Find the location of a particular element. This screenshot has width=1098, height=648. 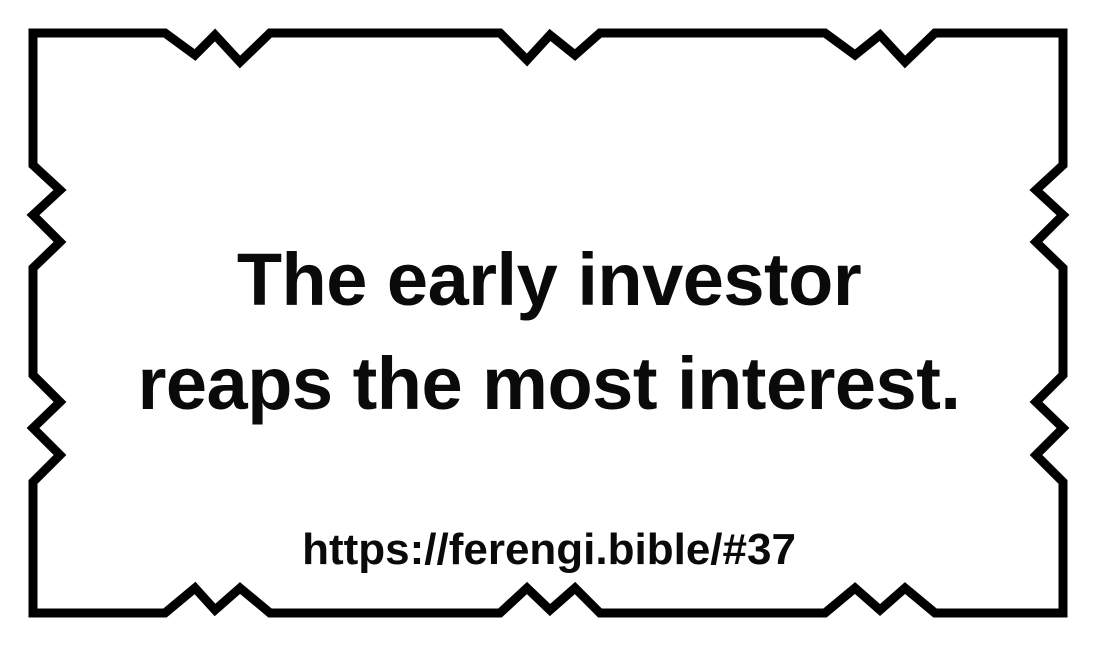

source-url: https://ferengi.bible/#37 is located at coordinates (549, 549).